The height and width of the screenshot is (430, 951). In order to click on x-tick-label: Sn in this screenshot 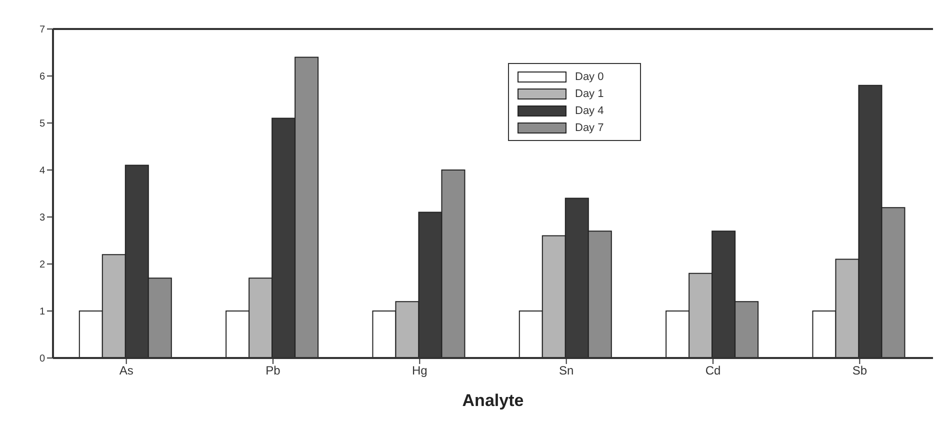, I will do `click(566, 371)`.